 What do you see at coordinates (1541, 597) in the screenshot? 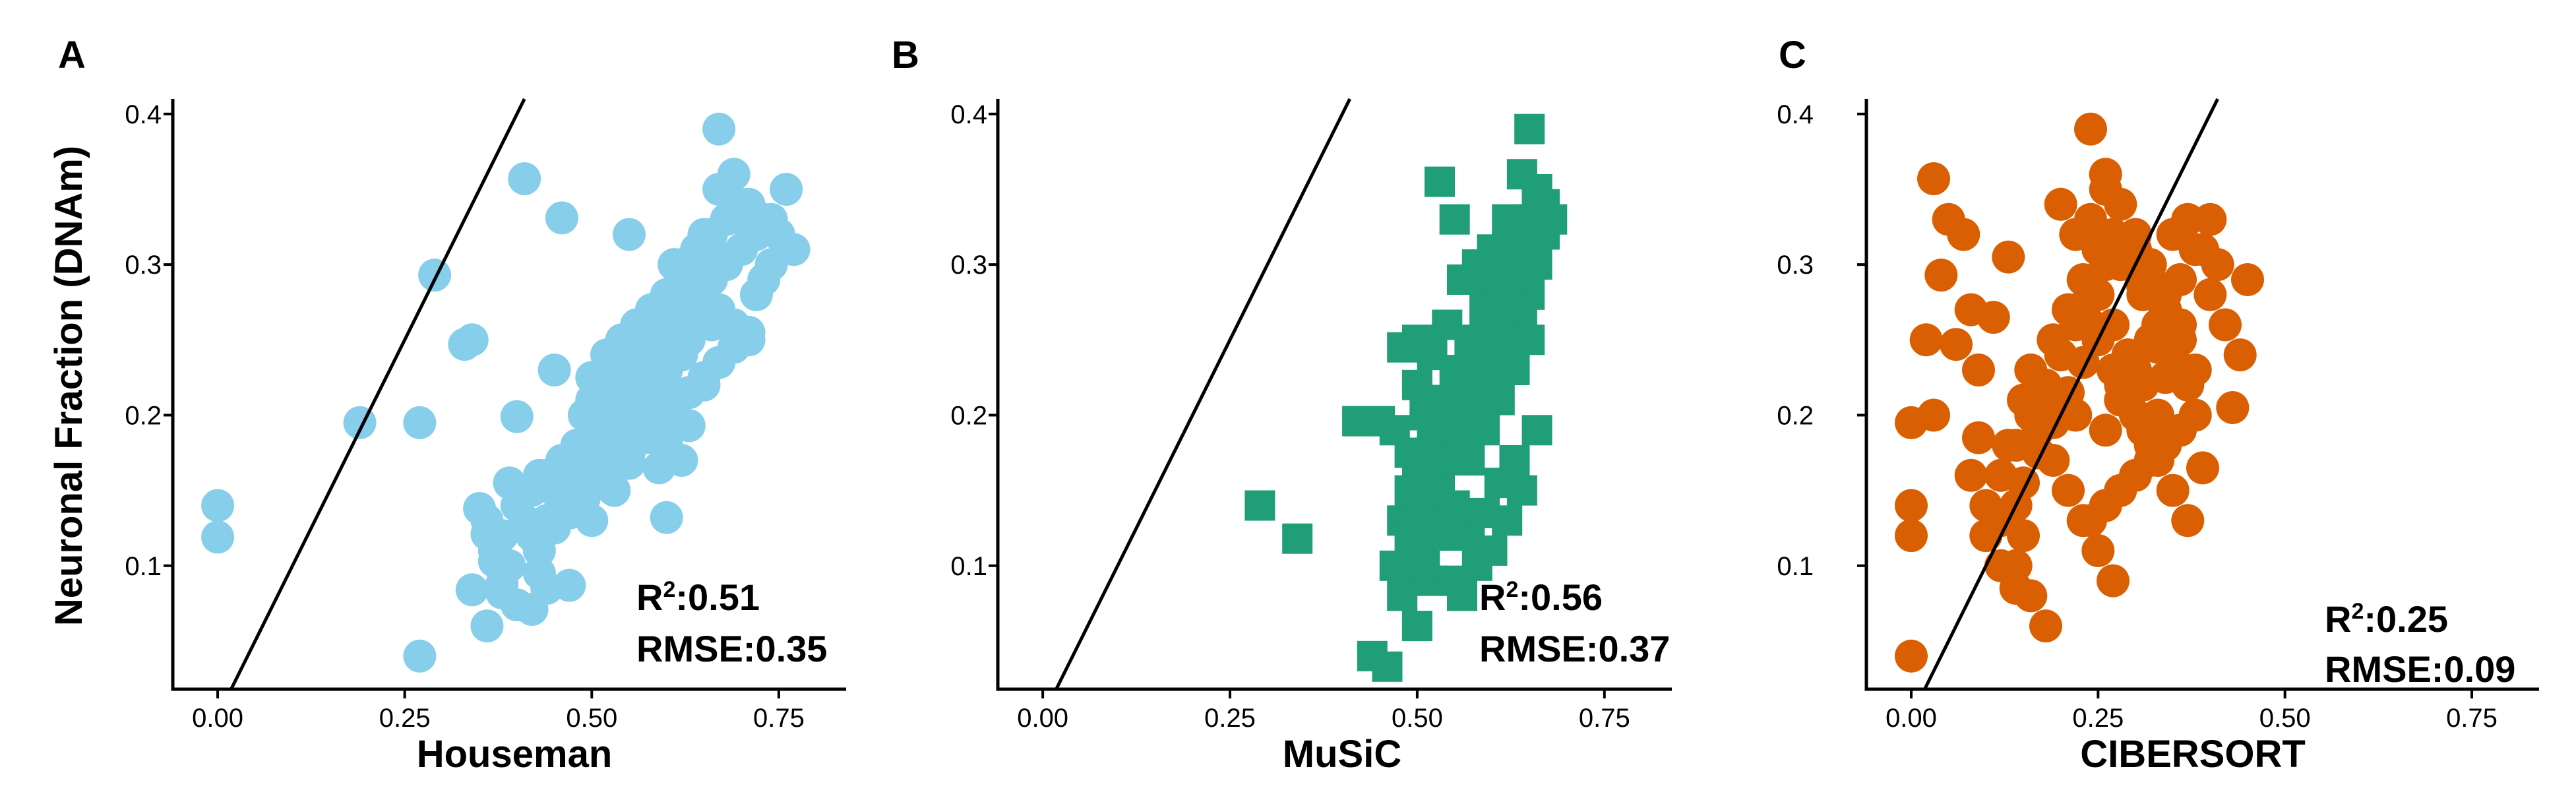
I see `r2-label-b: R2:0.56` at bounding box center [1541, 597].